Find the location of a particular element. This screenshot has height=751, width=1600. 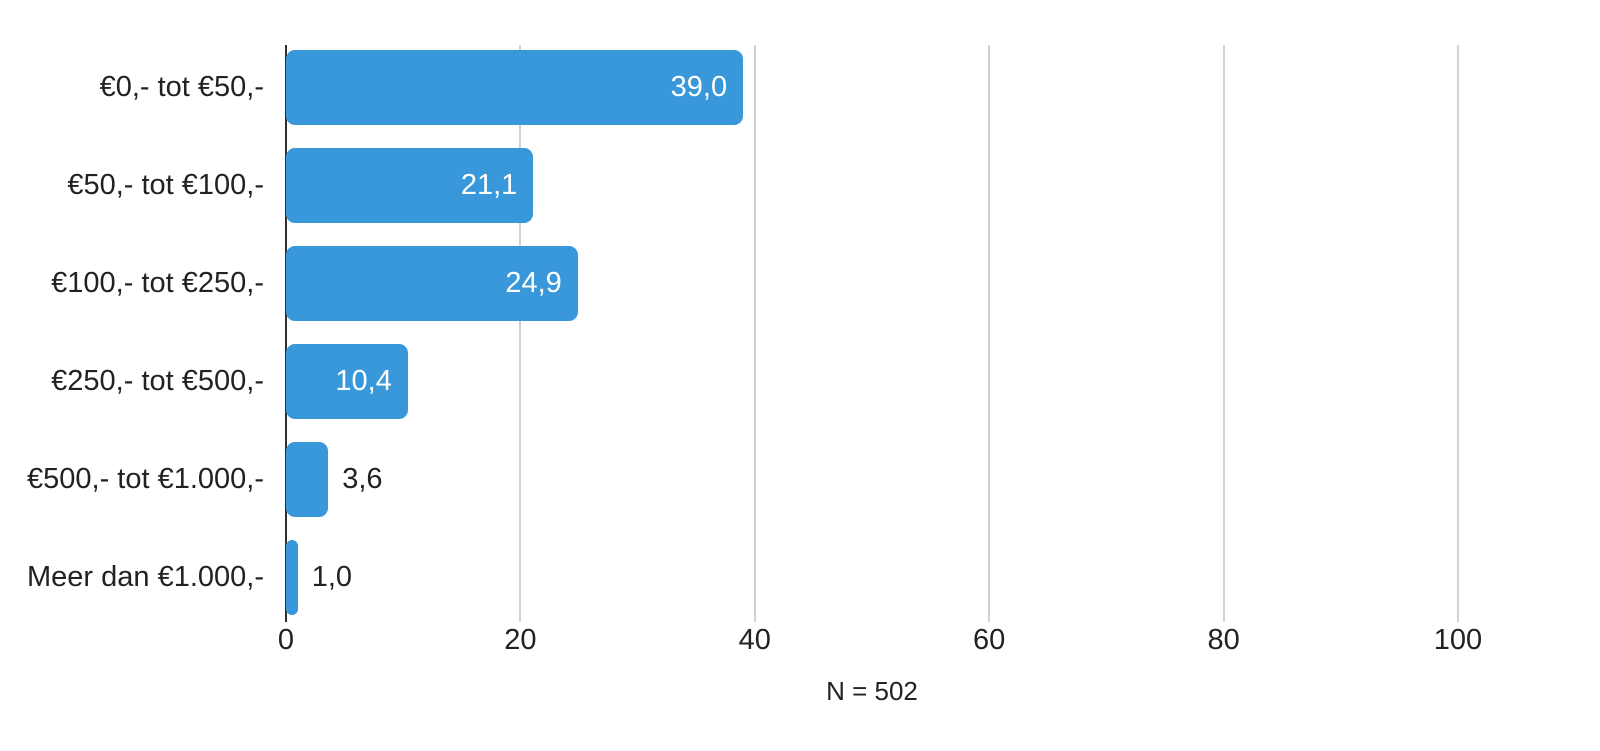

bar-value-label: 39,0 is located at coordinates (699, 87).